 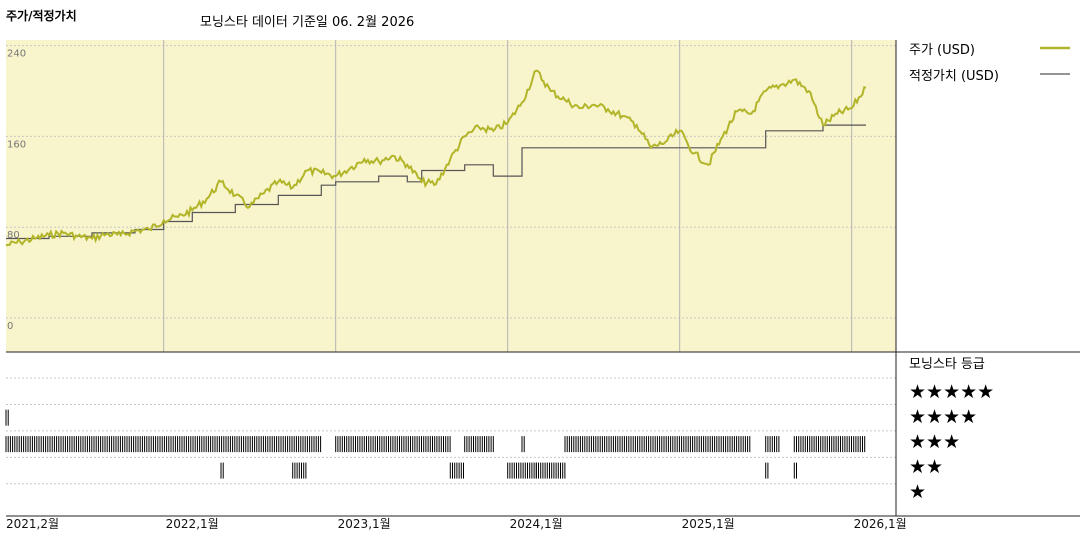 I want to click on legend-price-label: 주가 (USD), so click(x=942, y=50).